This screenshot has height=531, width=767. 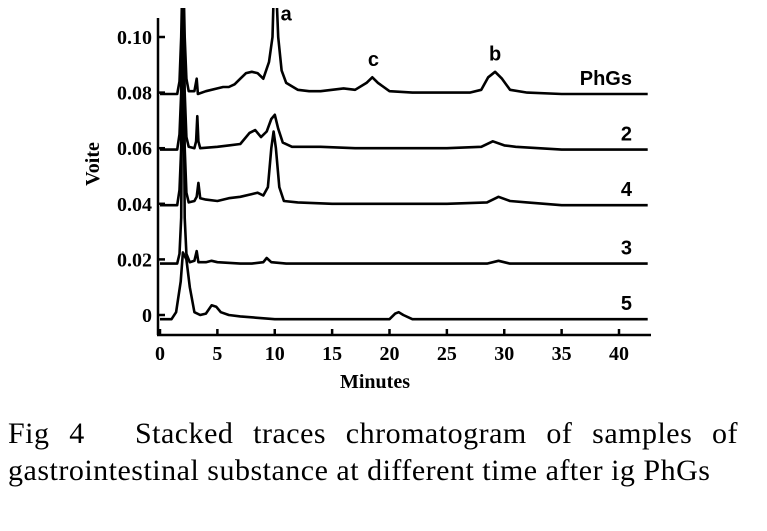 What do you see at coordinates (141, 176) in the screenshot?
I see `y-axis: 0.10 0.08 0.06 0.04 0.02 0` at bounding box center [141, 176].